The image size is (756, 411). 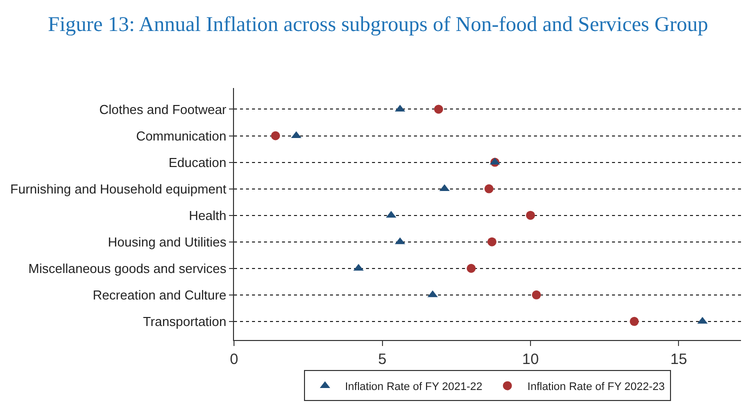 I want to click on y-tick-label: Transportation, so click(x=184, y=321).